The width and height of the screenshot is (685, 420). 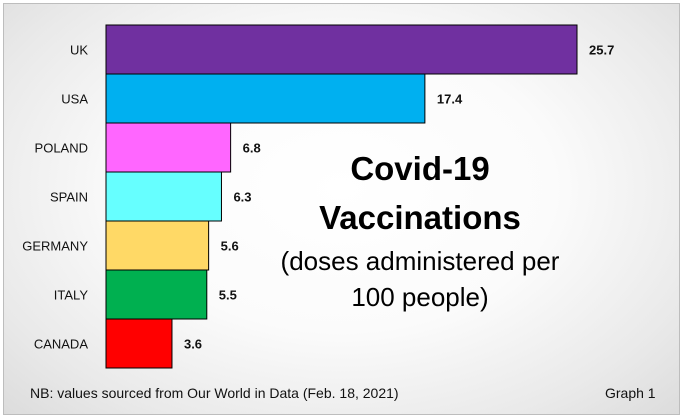 What do you see at coordinates (230, 246) in the screenshot?
I see `value-label-germany: 5.6` at bounding box center [230, 246].